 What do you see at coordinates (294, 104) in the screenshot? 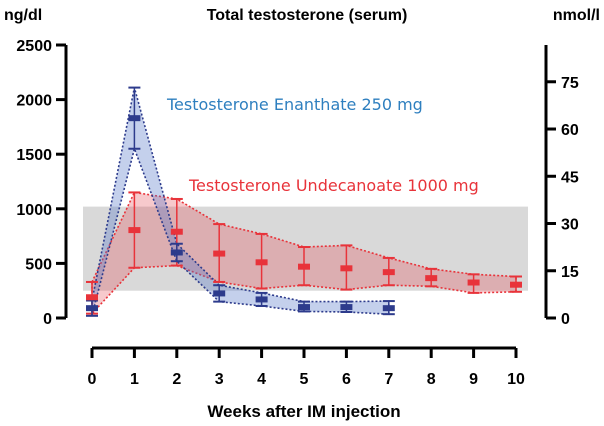
I see `series-label-enanthate: Testosterone Enanthate 250 mg` at bounding box center [294, 104].